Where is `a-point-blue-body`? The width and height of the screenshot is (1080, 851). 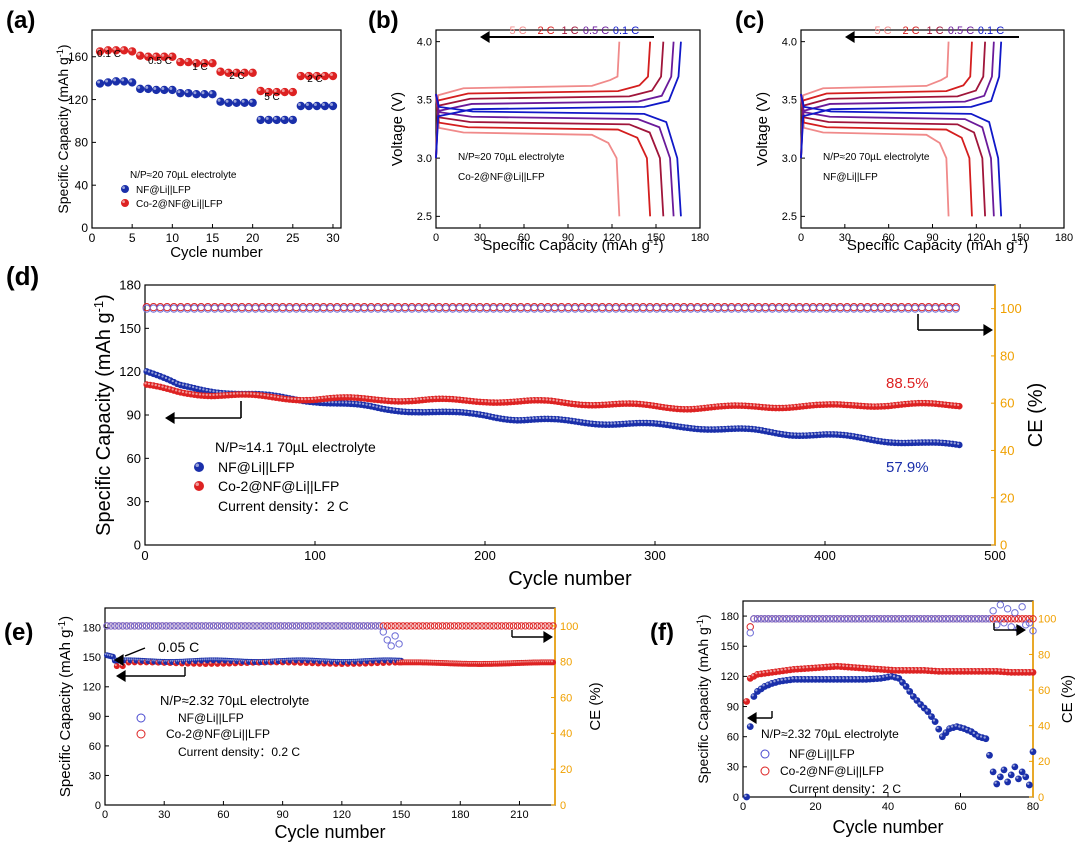 a-point-blue-body is located at coordinates (317, 106).